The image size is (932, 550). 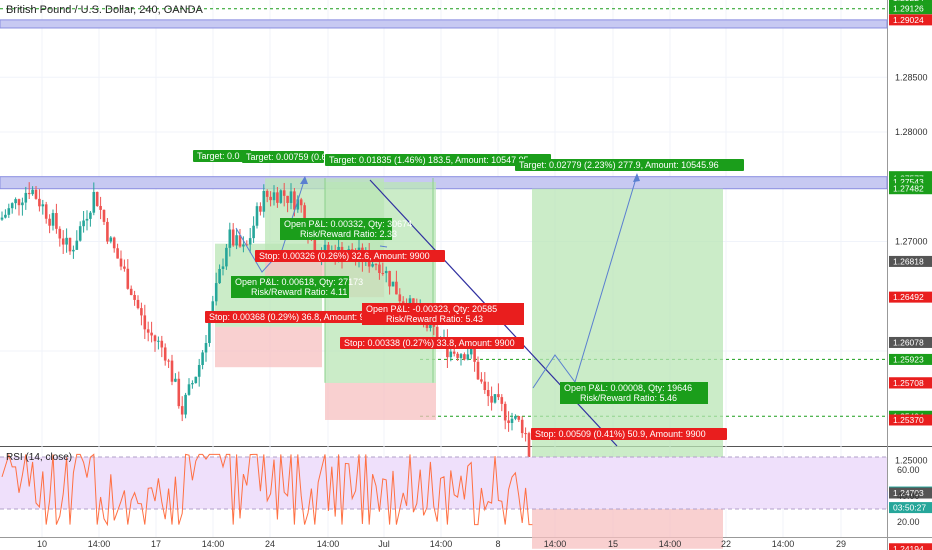 I want to click on target-label-3-bg, so click(x=438, y=160).